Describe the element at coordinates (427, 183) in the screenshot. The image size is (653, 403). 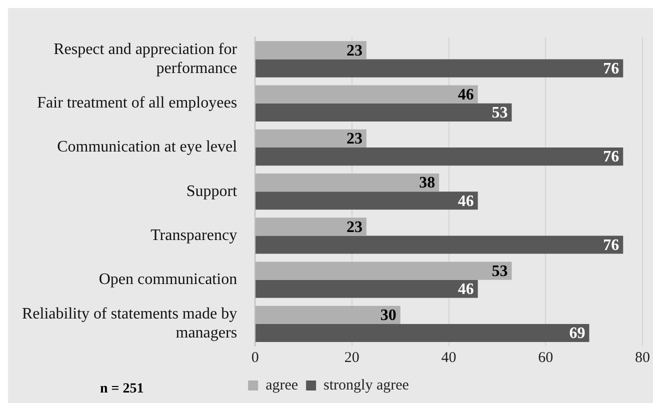
I see `data-label: 38` at that location.